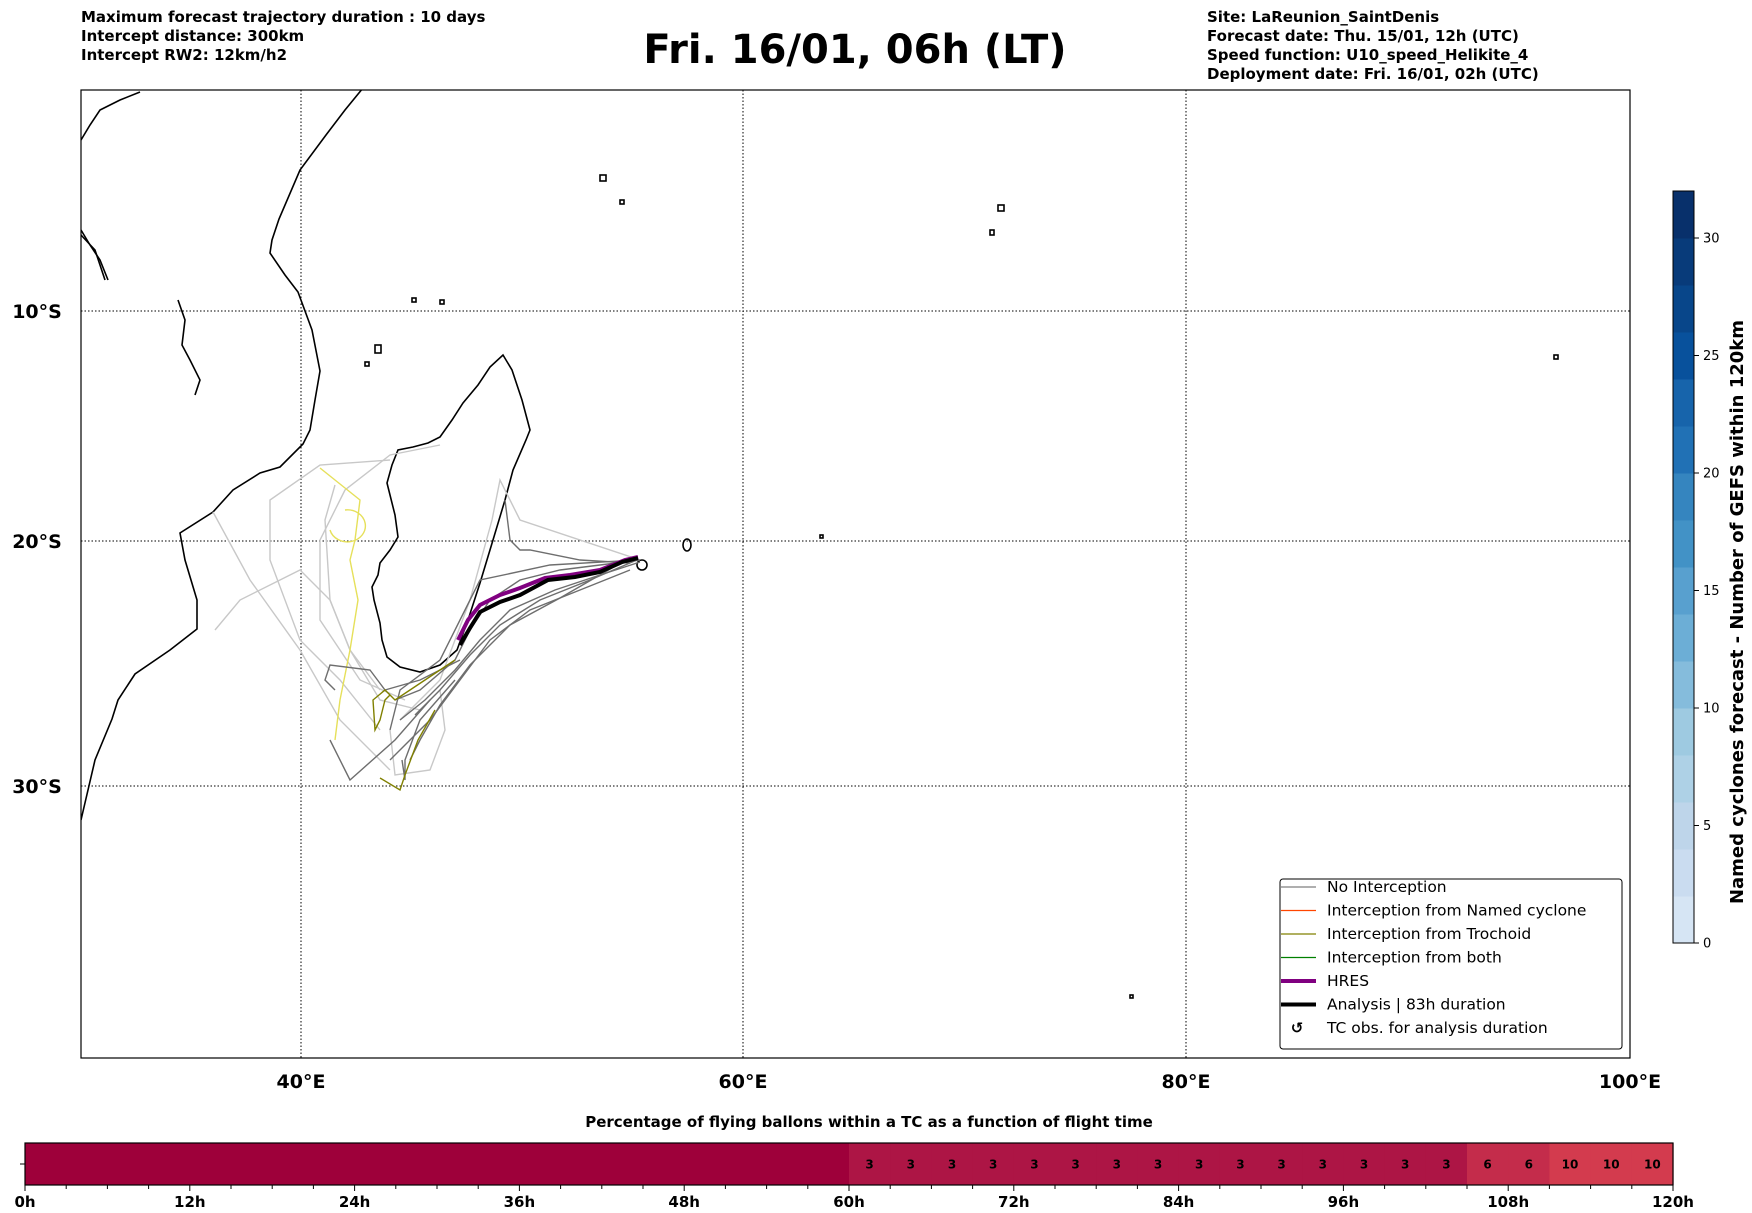 The width and height of the screenshot is (1752, 1213). What do you see at coordinates (743, 1082) in the screenshot?
I see `lon-label-60e: 60°E` at bounding box center [743, 1082].